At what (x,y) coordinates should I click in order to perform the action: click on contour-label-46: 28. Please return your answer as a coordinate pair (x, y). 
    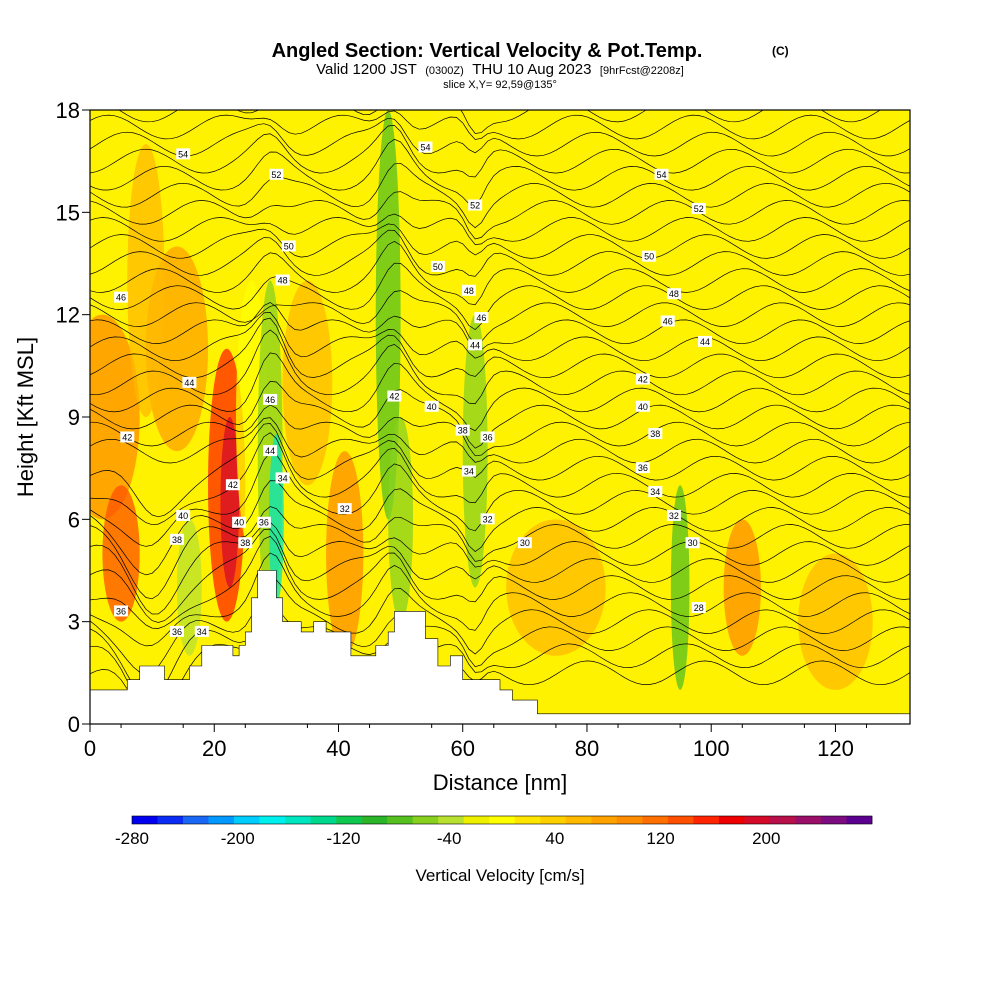
    Looking at the image, I should click on (698, 608).